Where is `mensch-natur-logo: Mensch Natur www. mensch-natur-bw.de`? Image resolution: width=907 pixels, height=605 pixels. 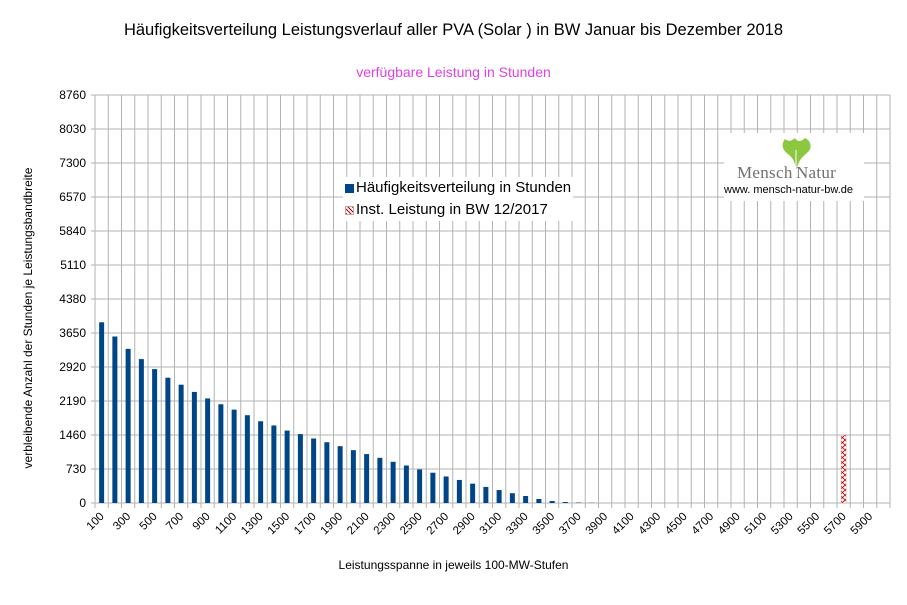 mensch-natur-logo: Mensch Natur www. mensch-natur-bw.de is located at coordinates (794, 167).